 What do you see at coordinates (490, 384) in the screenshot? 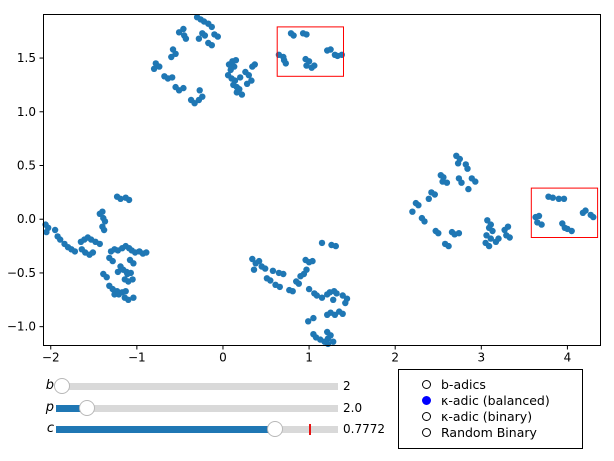
I see `radio-option-b-adics: b-adics` at bounding box center [490, 384].